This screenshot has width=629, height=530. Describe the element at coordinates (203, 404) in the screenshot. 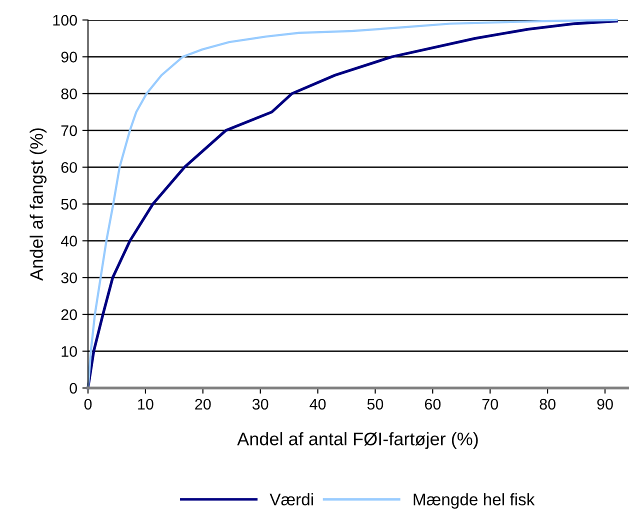

I see `x-tick-label: 20` at that location.